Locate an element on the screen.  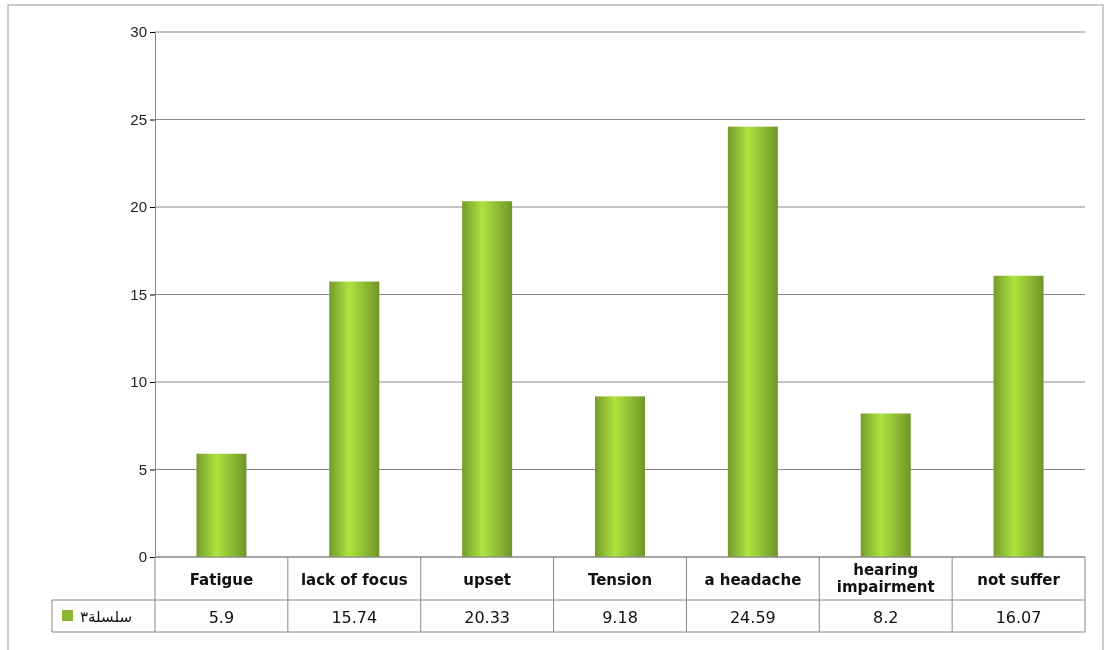
x-tick-label: a headache is located at coordinates (753, 580).